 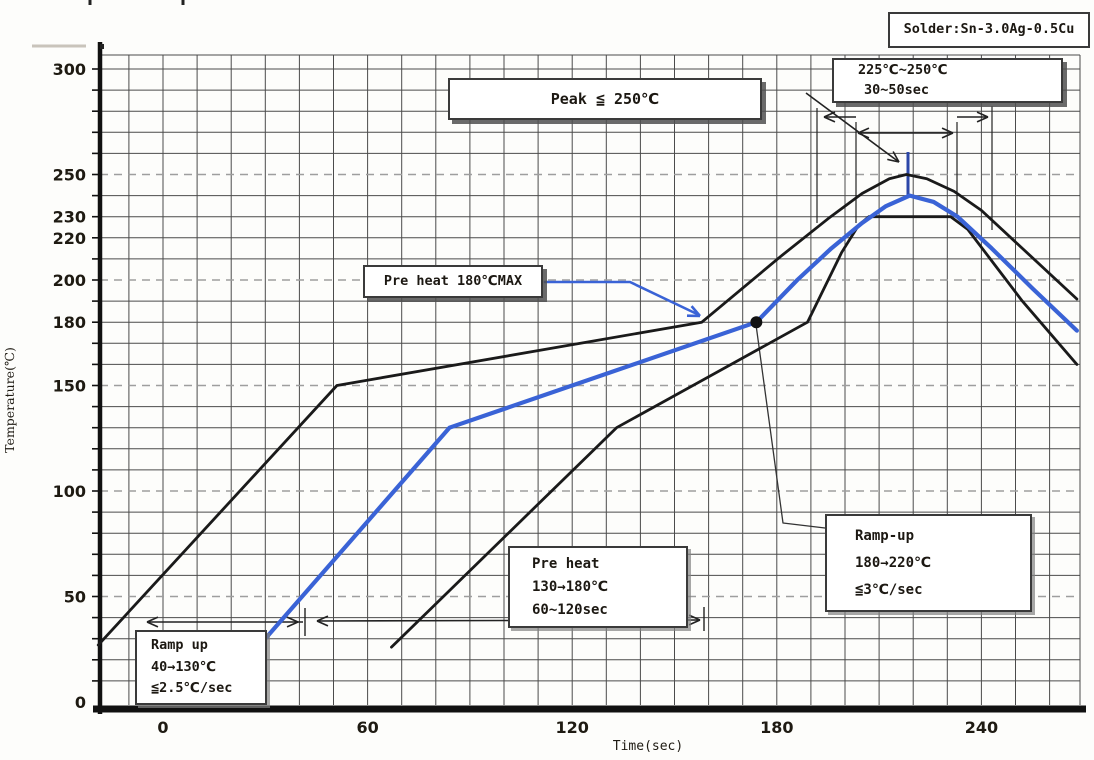 What do you see at coordinates (75, 597) in the screenshot?
I see `y-tick-label: 50` at bounding box center [75, 597].